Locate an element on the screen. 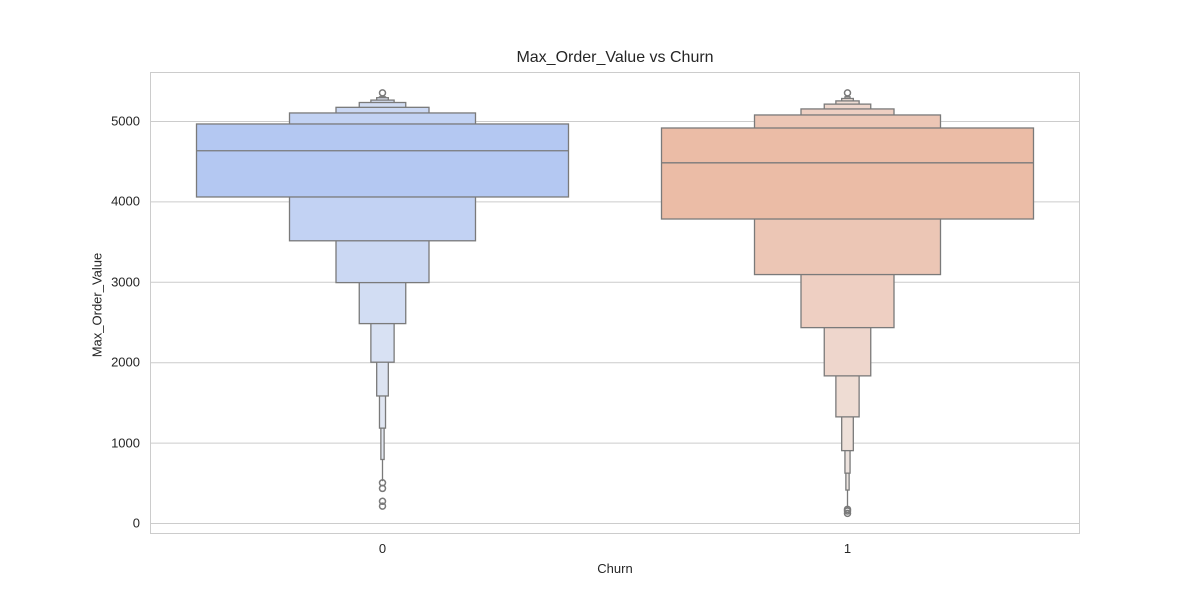 Image resolution: width=1200 pixels, height=600 pixels. y-tick-label: 0 is located at coordinates (136, 523).